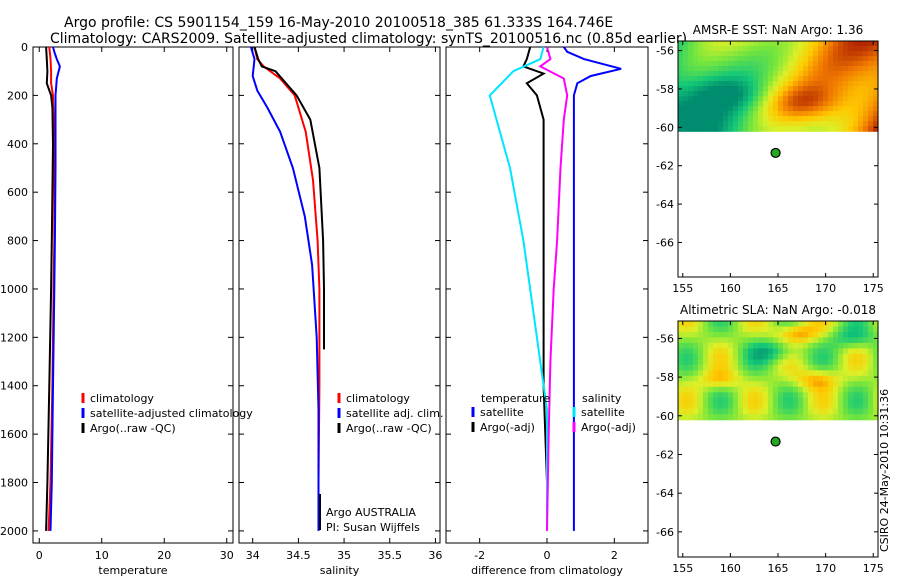  I want to click on x-tick-label: 2, so click(614, 555).